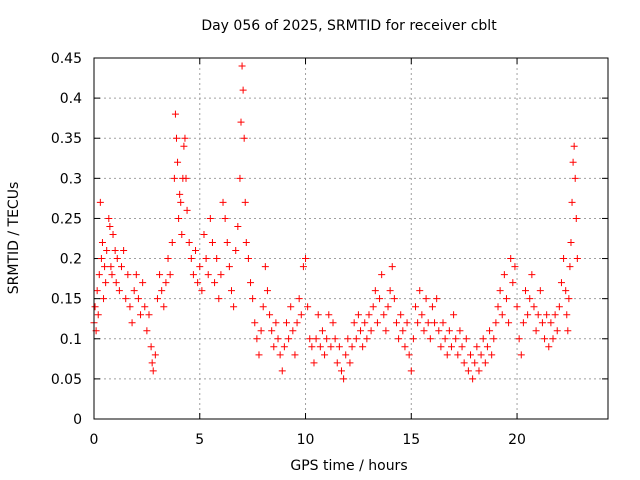 This screenshot has height=480, width=640. I want to click on y-axis-label: SRMTID / TECUs, so click(14, 238).